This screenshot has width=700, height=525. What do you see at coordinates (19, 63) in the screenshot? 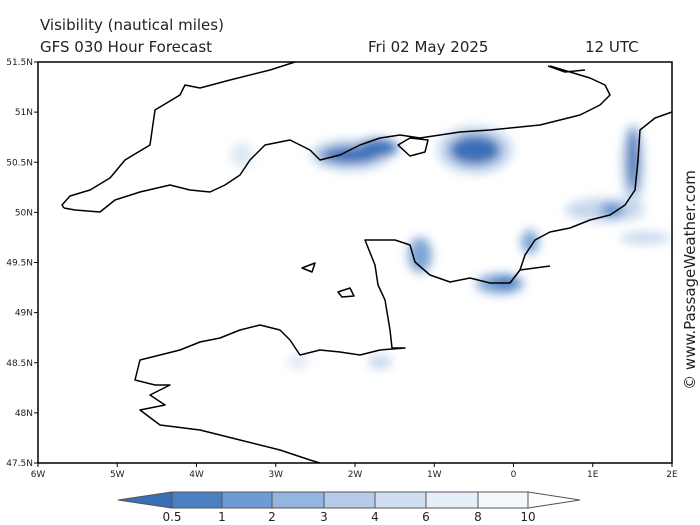
I see `lat-label: 51.5N` at bounding box center [19, 63].